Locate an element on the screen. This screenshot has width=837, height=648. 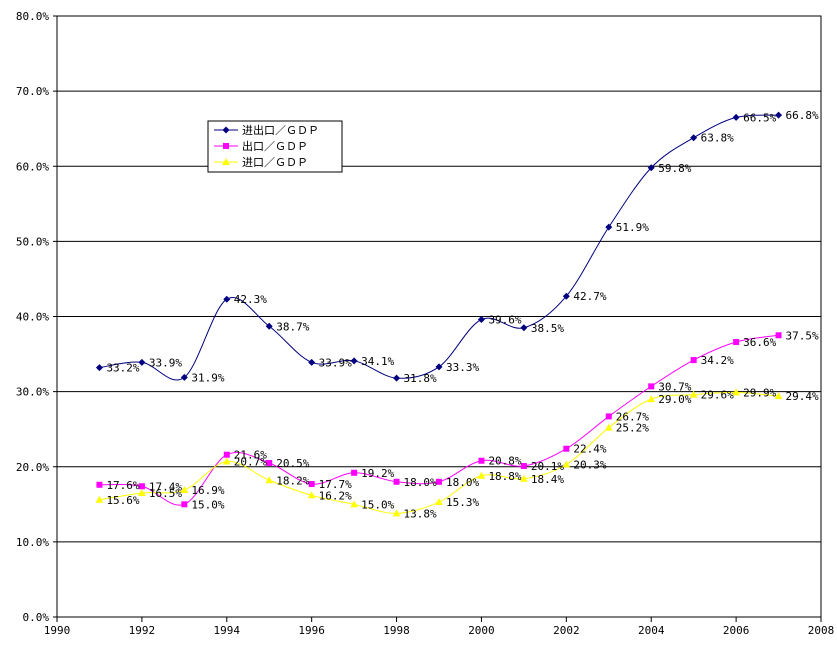
data-label: 34.2% is located at coordinates (717, 360).